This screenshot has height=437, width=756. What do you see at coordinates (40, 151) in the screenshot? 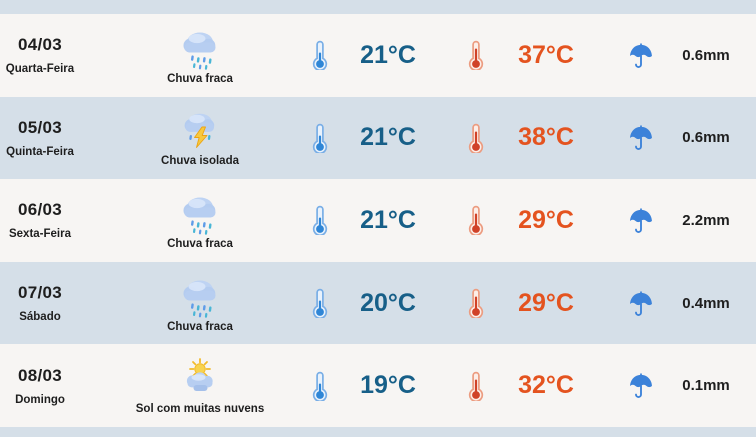
I see `weekday-label: Quinta-Feira` at bounding box center [40, 151].